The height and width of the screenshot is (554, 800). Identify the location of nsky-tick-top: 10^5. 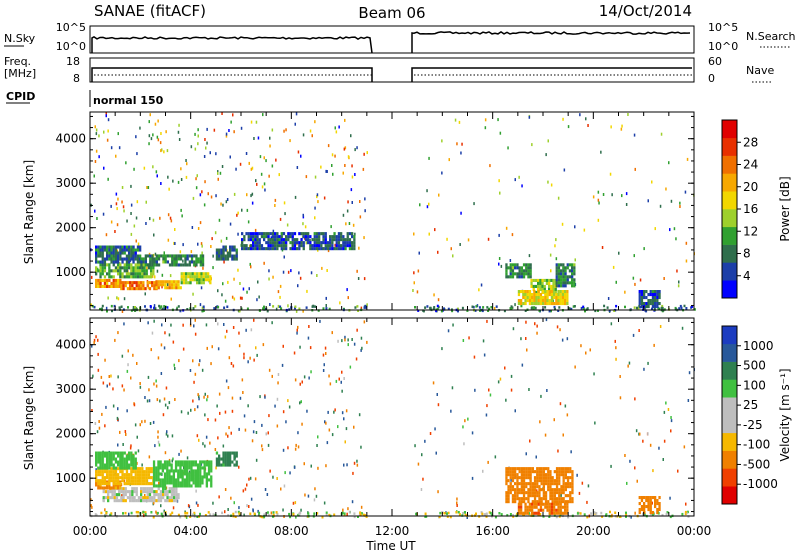
(71, 27).